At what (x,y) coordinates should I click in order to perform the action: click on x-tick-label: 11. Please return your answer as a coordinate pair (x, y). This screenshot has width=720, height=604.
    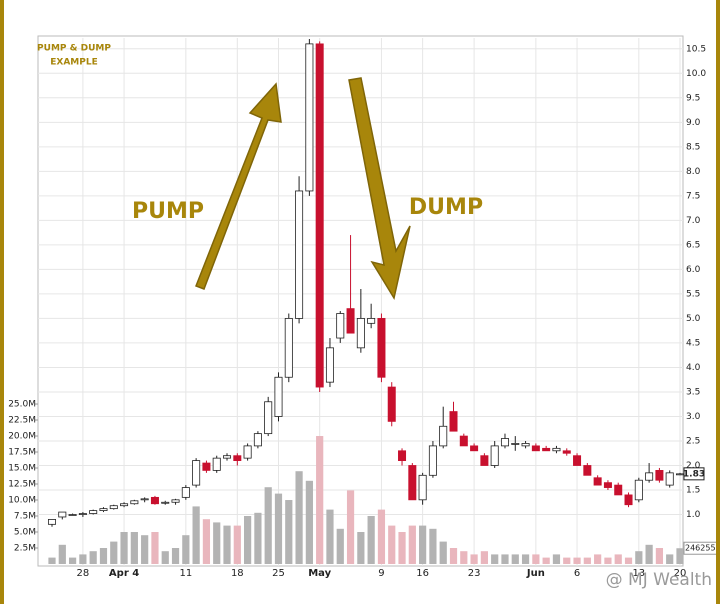
    Looking at the image, I should click on (185, 573).